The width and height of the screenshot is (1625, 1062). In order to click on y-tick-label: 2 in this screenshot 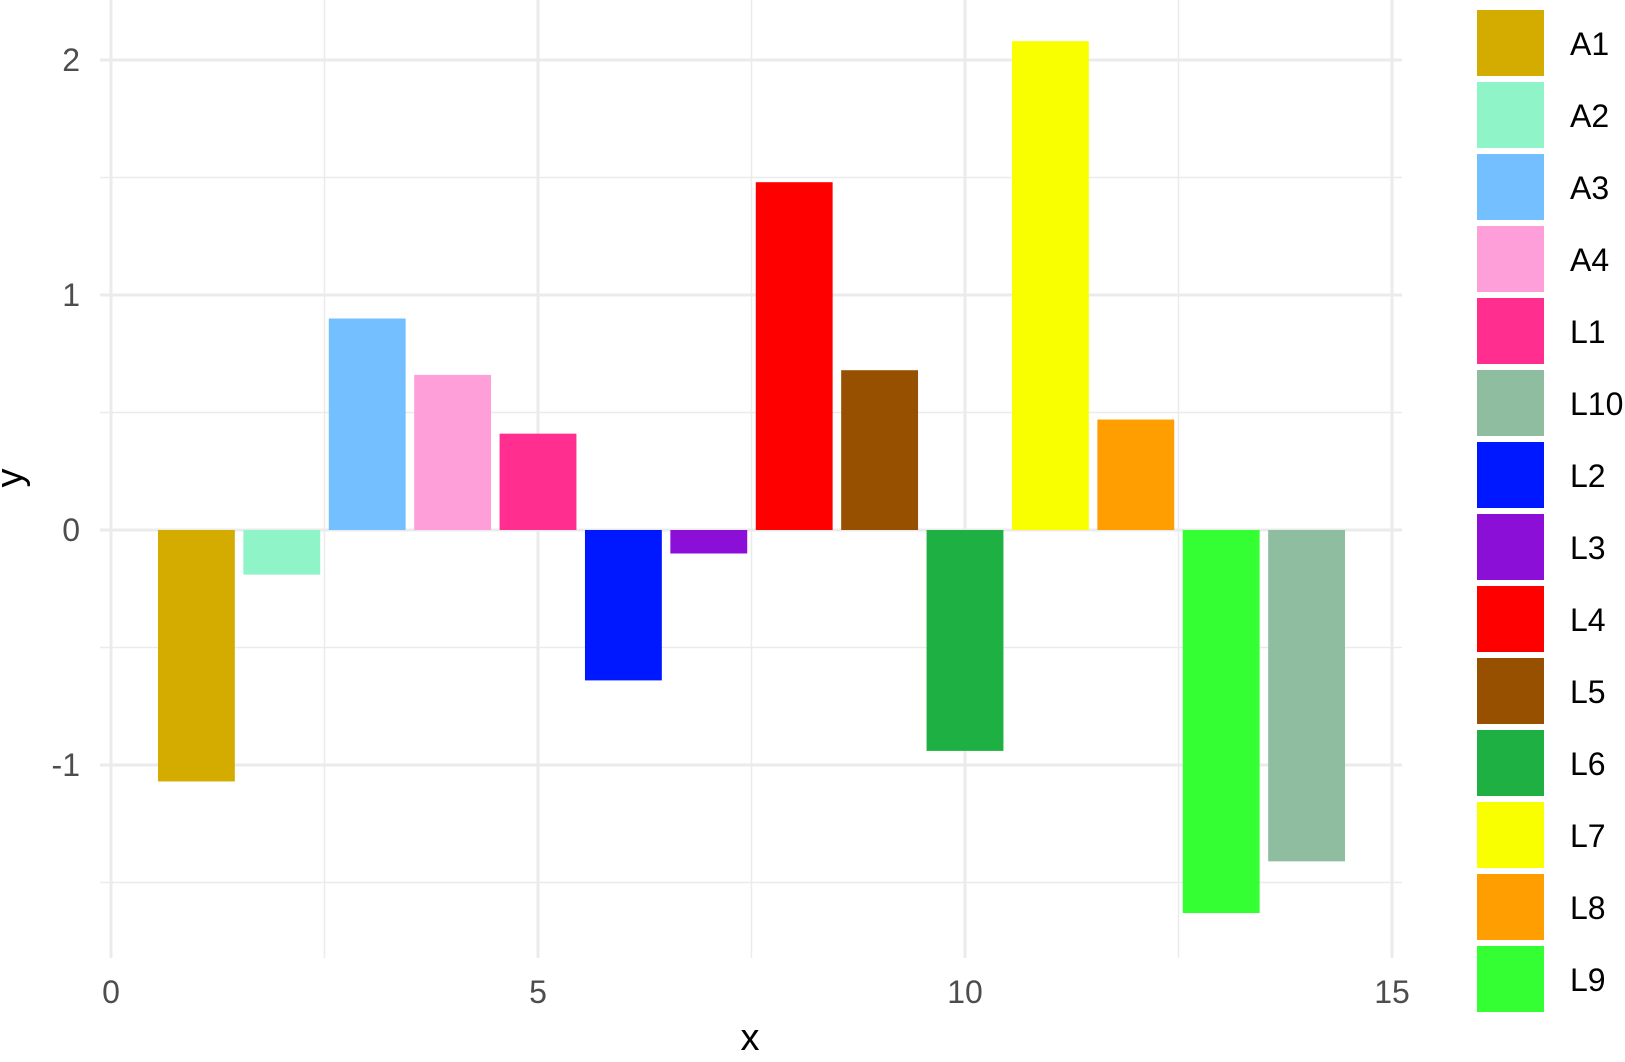, I will do `click(71, 60)`.